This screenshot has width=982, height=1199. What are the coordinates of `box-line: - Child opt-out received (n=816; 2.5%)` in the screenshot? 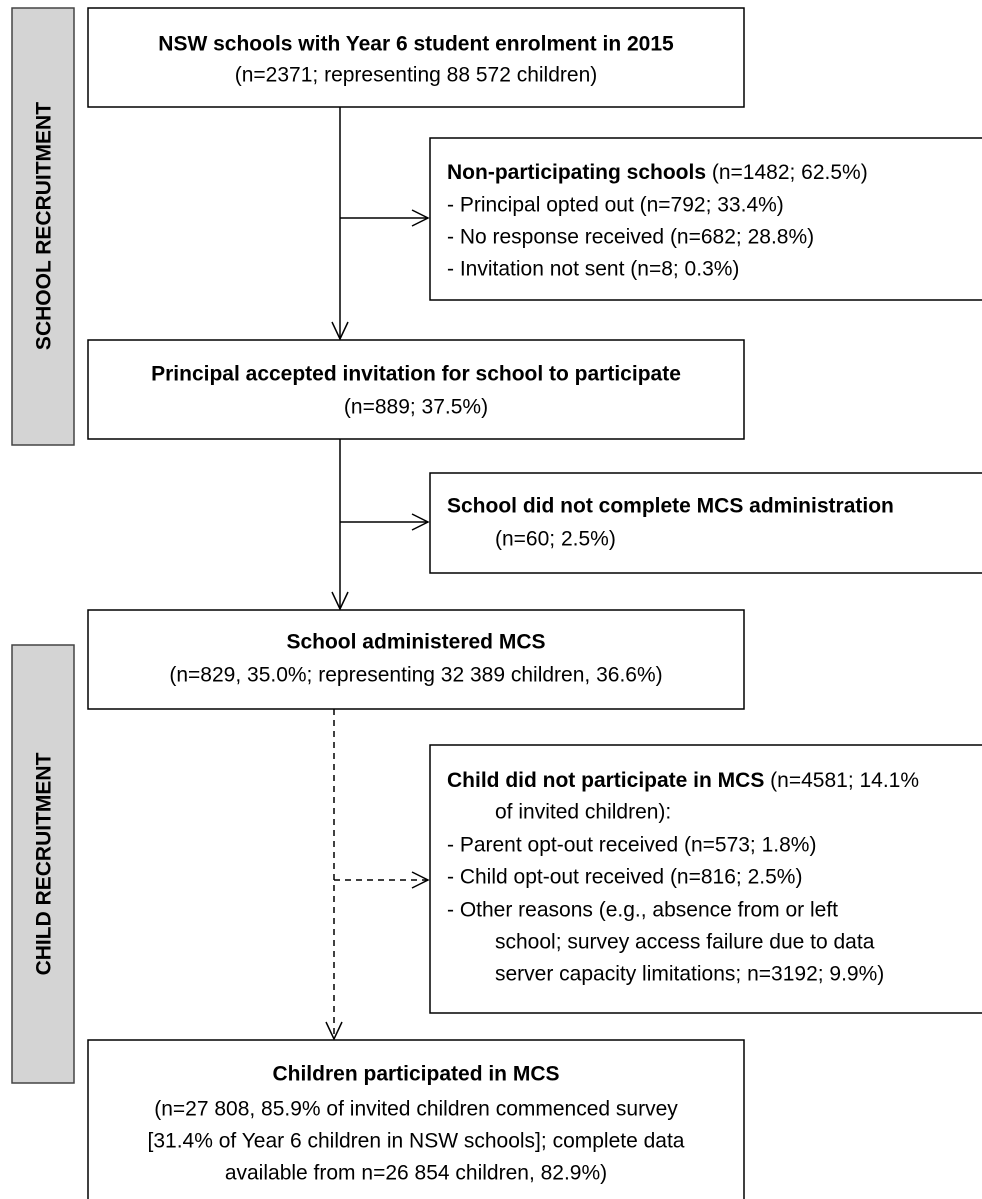 It's located at (624, 877).